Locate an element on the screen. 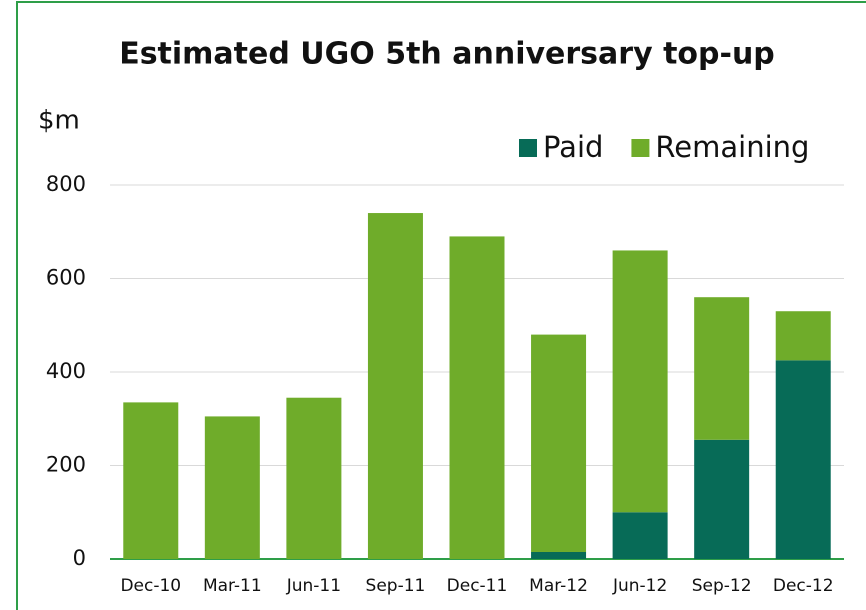 The image size is (866, 610). y-tick-label: 400 is located at coordinates (66, 371).